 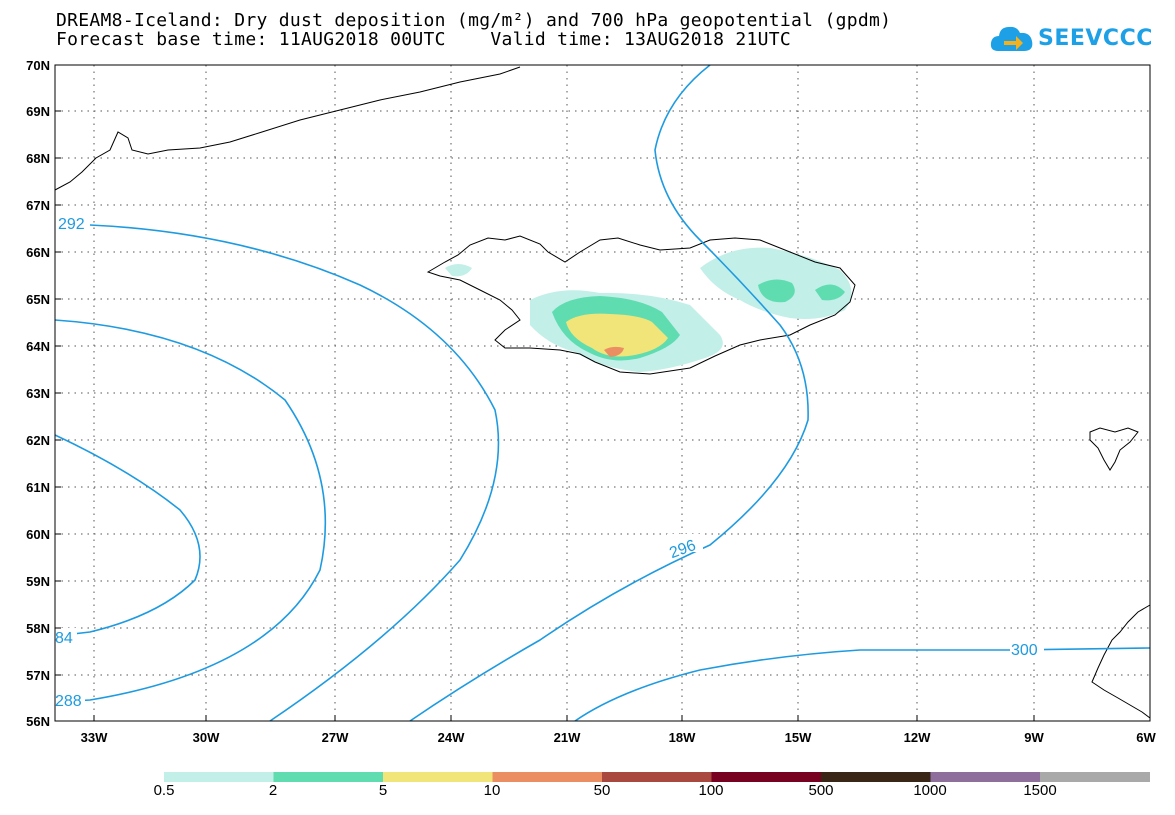 What do you see at coordinates (1146, 737) in the screenshot?
I see `lon-label: 6W` at bounding box center [1146, 737].